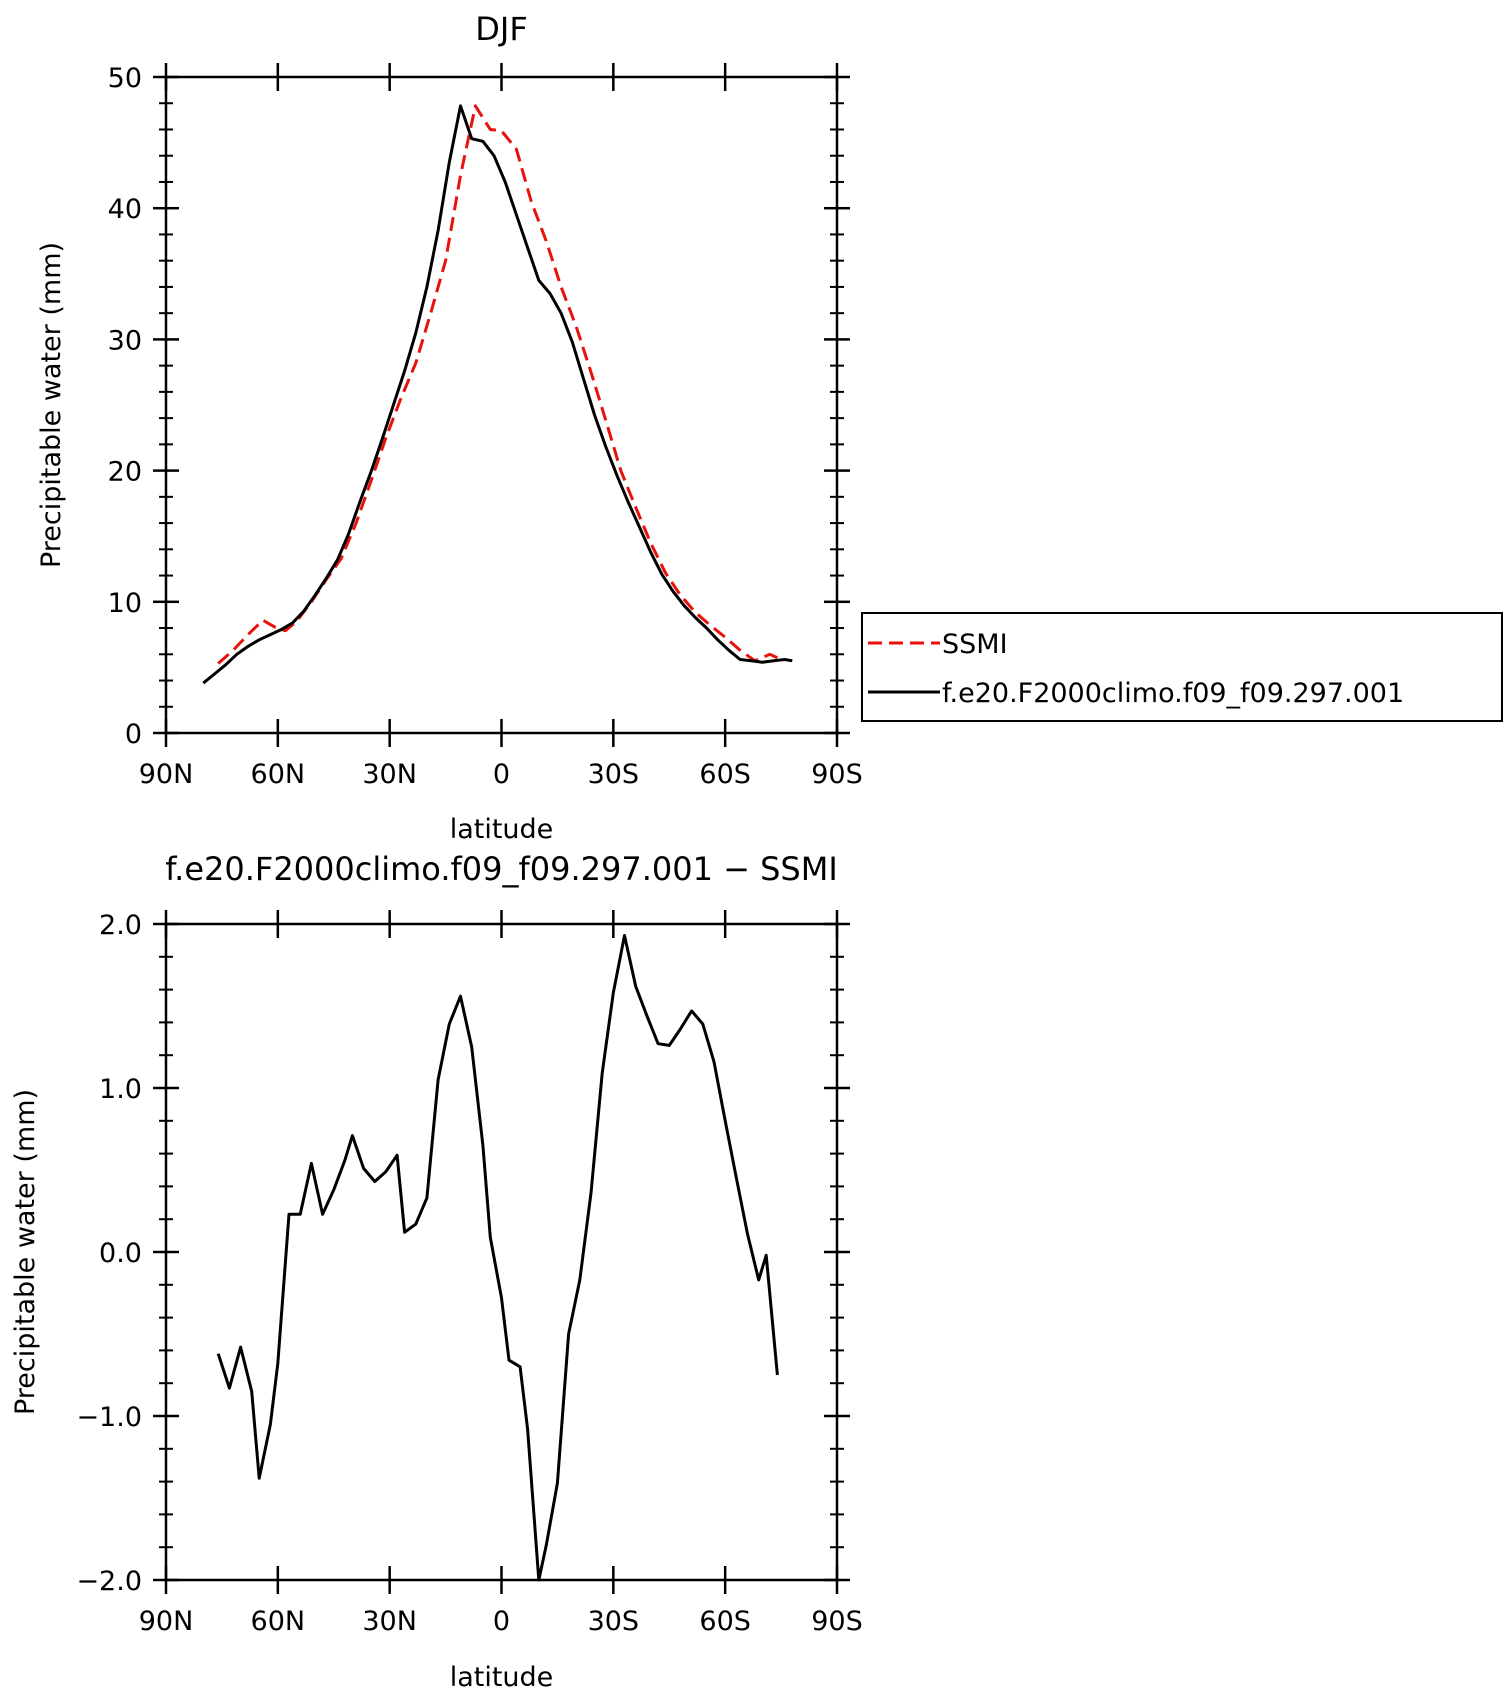 The image size is (1510, 1698). I want to click on y-tick-label: 10, so click(125, 603).